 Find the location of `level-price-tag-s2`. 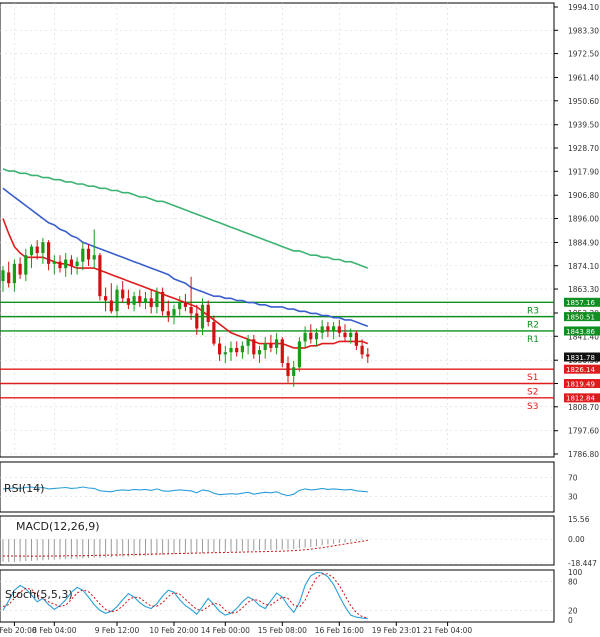

level-price-tag-s2 is located at coordinates (582, 384).